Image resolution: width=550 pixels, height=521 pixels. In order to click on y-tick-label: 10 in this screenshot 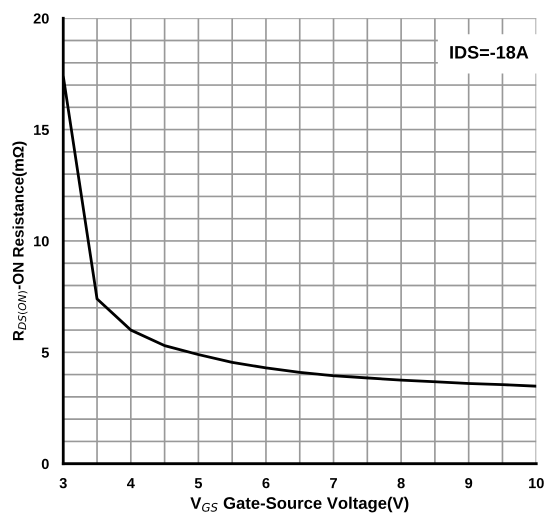, I will do `click(41, 241)`.